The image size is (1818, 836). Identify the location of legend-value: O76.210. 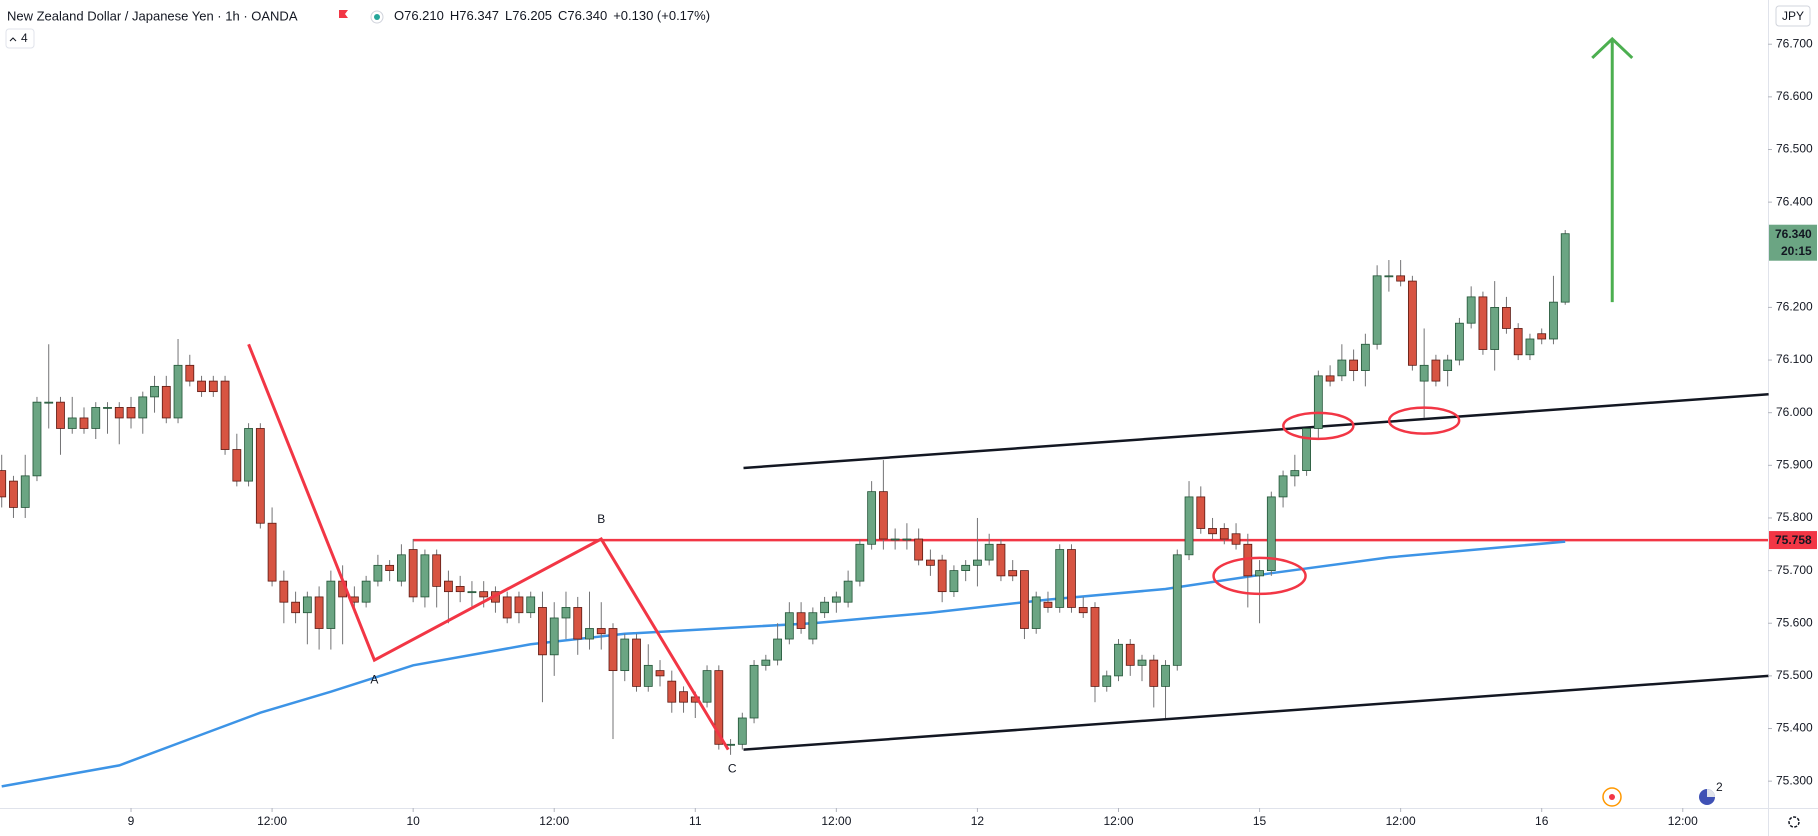
(419, 15).